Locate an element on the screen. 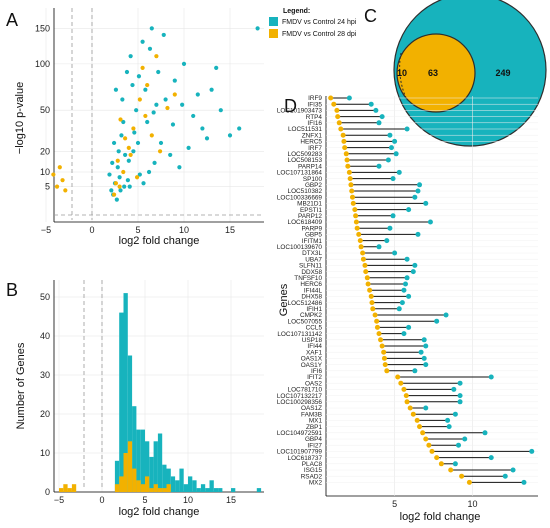 The image size is (550, 528). panel-d-gene-label: OAS1Z is located at coordinates (311, 408).